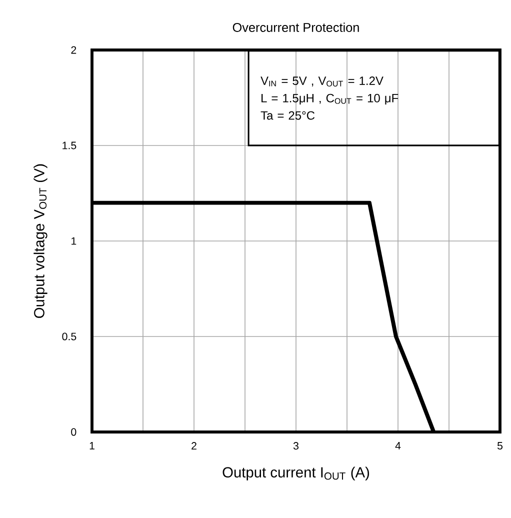  I want to click on y-tick-label: 1, so click(74, 241).